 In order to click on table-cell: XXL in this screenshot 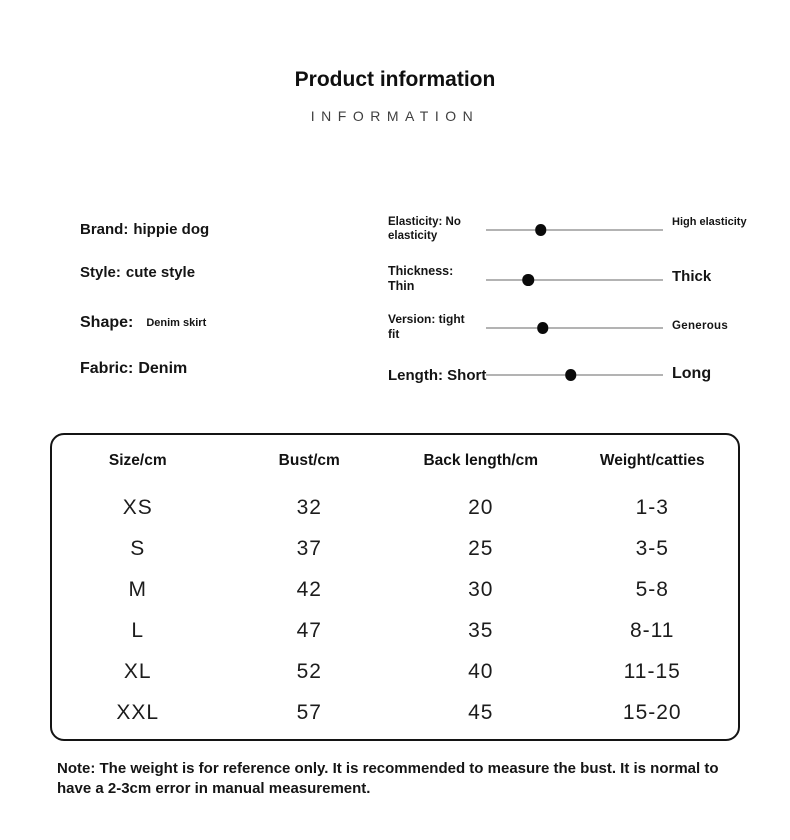, I will do `click(138, 712)`.